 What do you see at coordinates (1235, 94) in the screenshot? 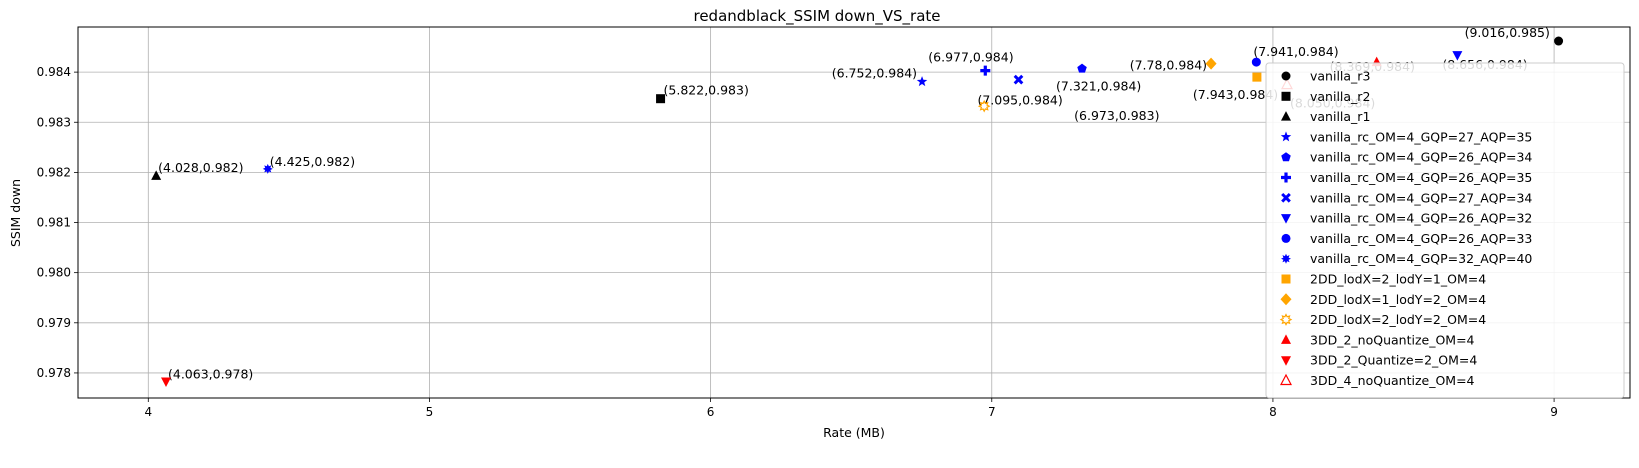
I see `point-annotation: (7.943,0.984)` at bounding box center [1235, 94].